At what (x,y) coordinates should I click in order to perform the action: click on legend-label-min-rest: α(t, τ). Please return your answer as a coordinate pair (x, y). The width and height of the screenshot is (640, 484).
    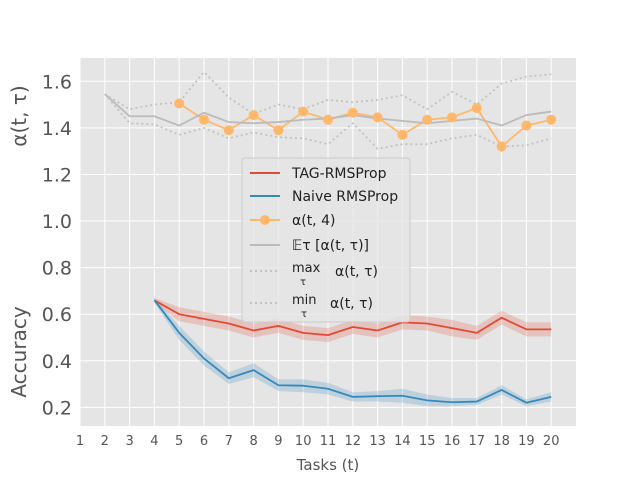
    Looking at the image, I should click on (351, 304).